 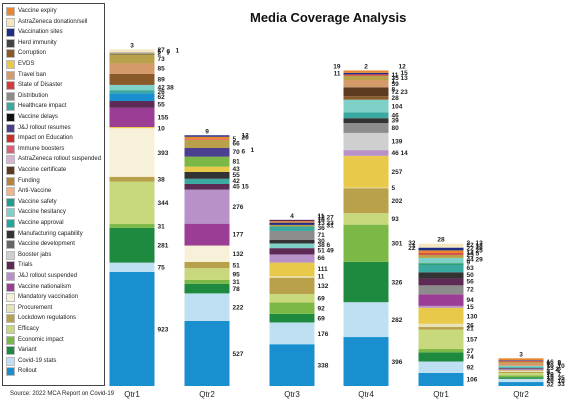 I want to click on value-label: 13, so click(x=322, y=223).